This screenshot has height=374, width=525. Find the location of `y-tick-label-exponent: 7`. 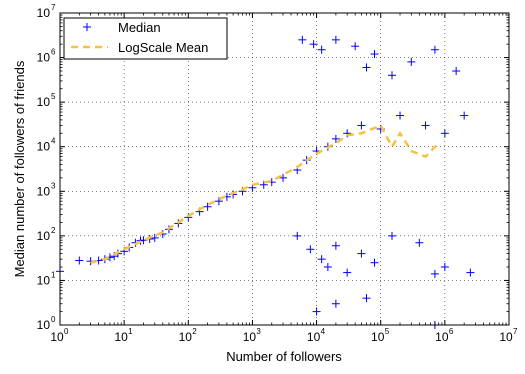

y-tick-label-exponent: 7 is located at coordinates (53, 7).